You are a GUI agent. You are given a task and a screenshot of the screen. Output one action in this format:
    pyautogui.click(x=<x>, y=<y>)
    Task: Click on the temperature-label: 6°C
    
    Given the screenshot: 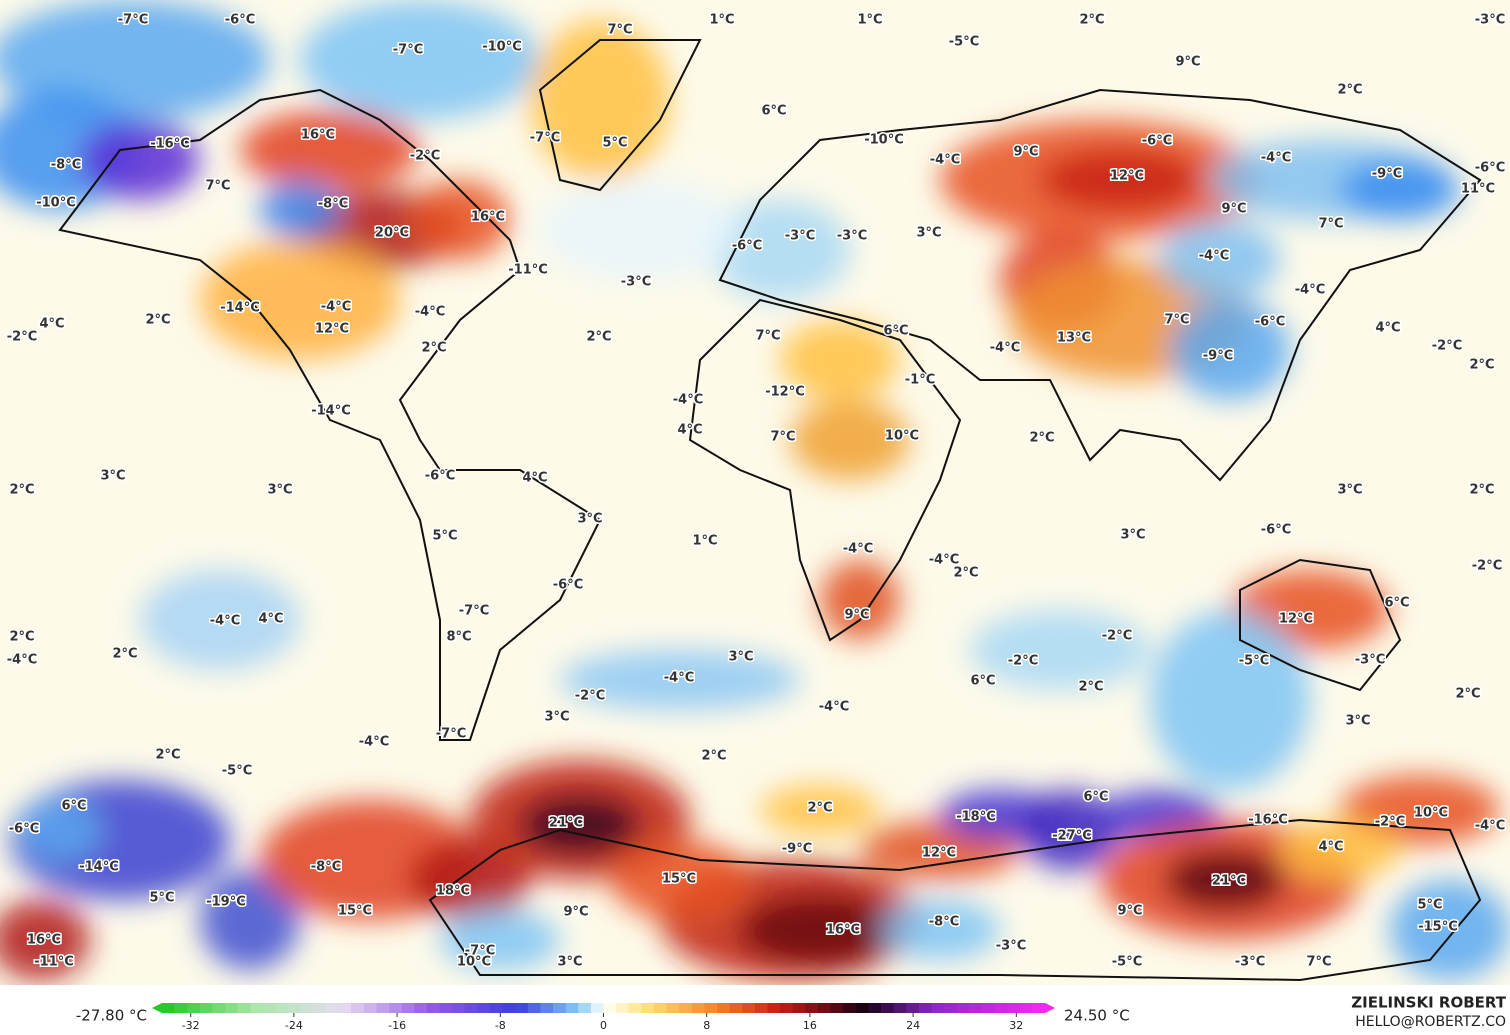 What is the action you would take?
    pyautogui.click(x=1095, y=797)
    